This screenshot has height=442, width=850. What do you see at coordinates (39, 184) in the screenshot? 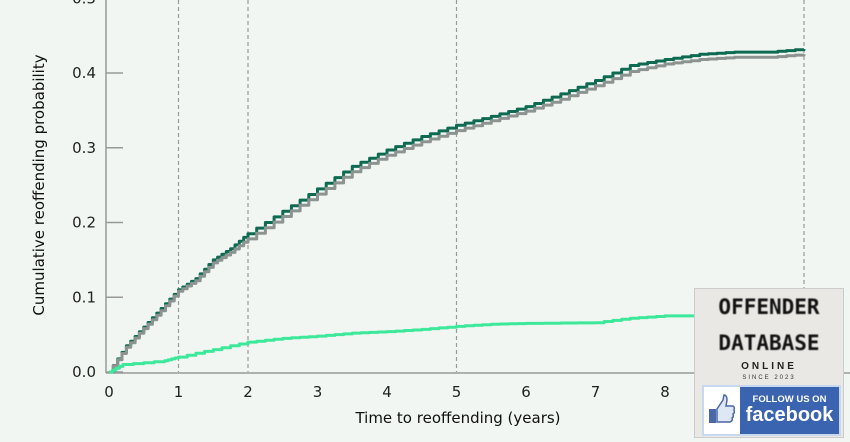
I see `y-axis-label: Cumulative reoffending probability` at bounding box center [39, 184].